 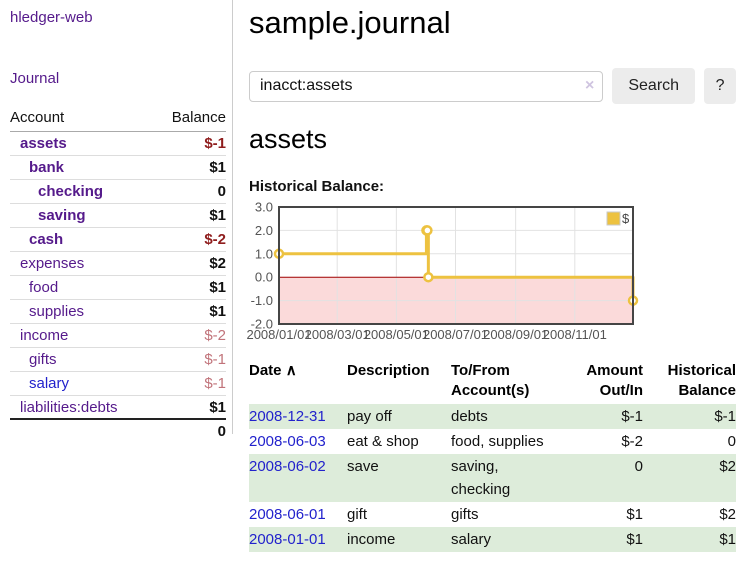 I want to click on legend-label: $, so click(x=626, y=218).